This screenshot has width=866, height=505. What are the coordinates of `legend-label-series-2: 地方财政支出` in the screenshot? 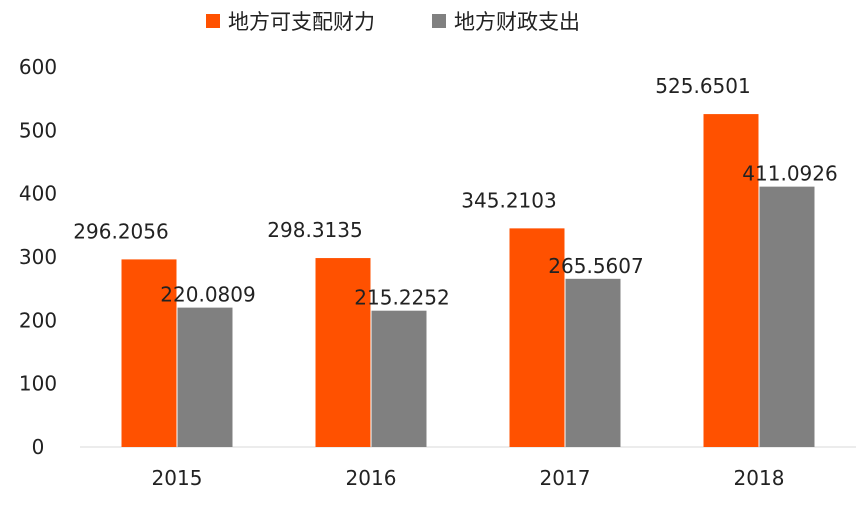 It's located at (517, 22).